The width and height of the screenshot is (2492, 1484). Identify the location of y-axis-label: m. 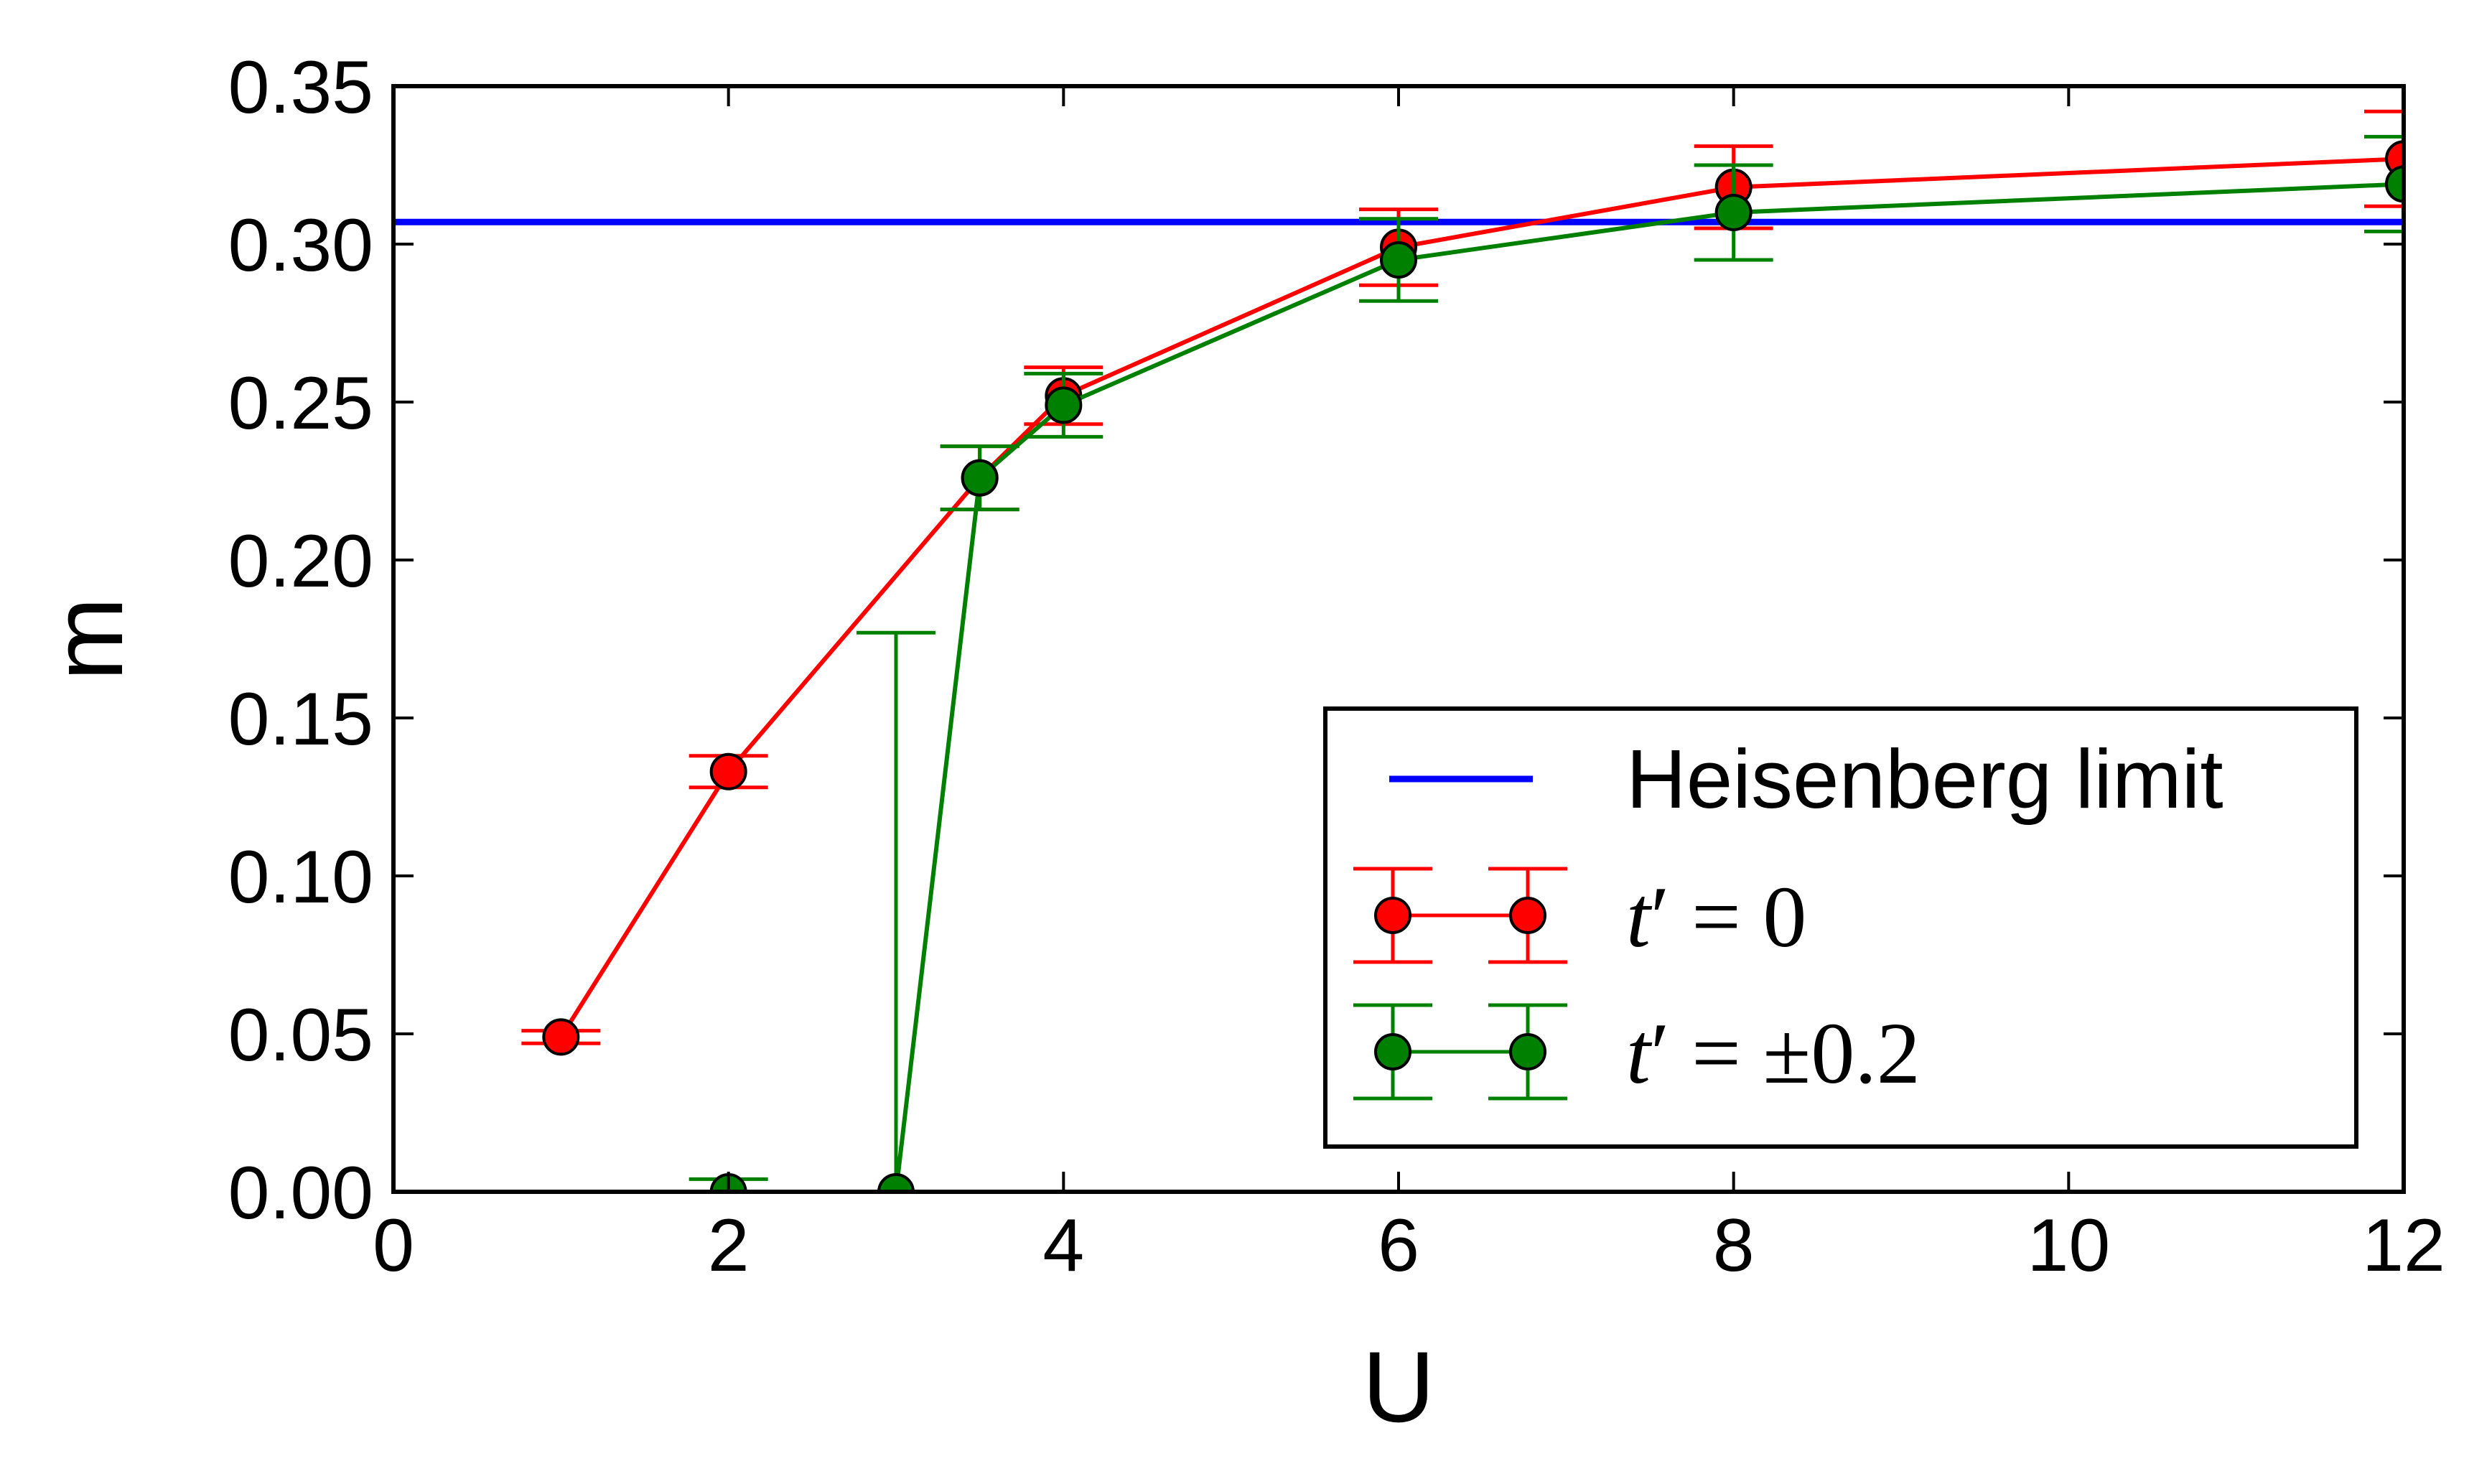
(87, 639).